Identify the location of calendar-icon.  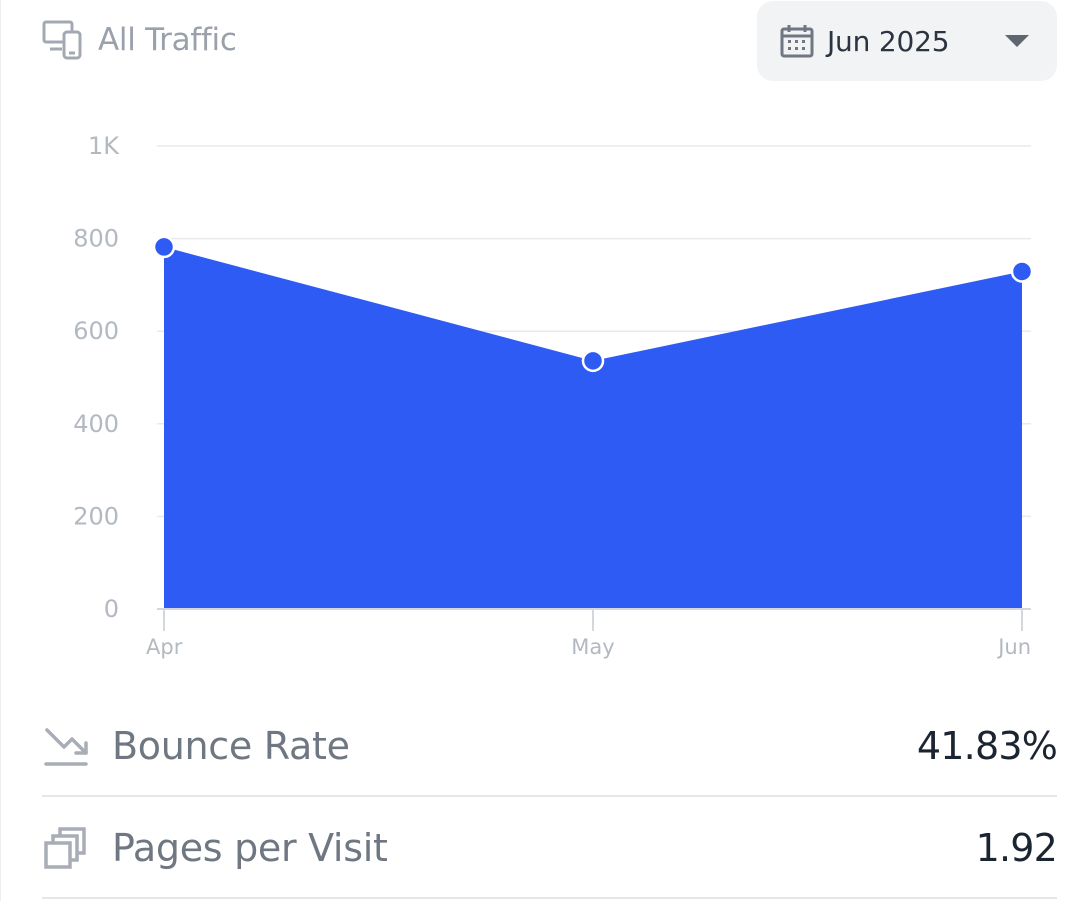
(797, 41).